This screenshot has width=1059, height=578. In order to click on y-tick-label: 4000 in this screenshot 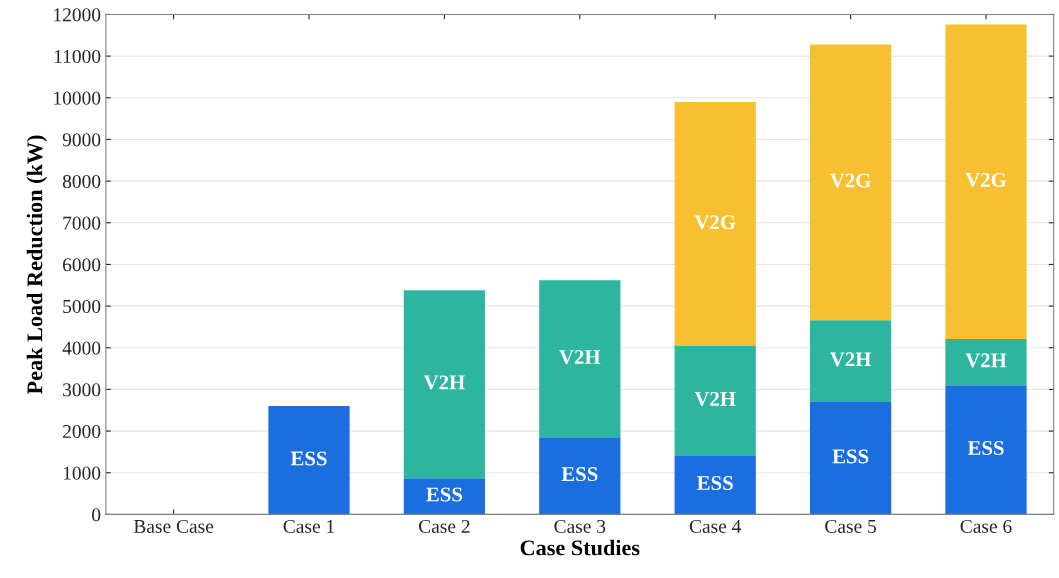, I will do `click(81, 348)`.